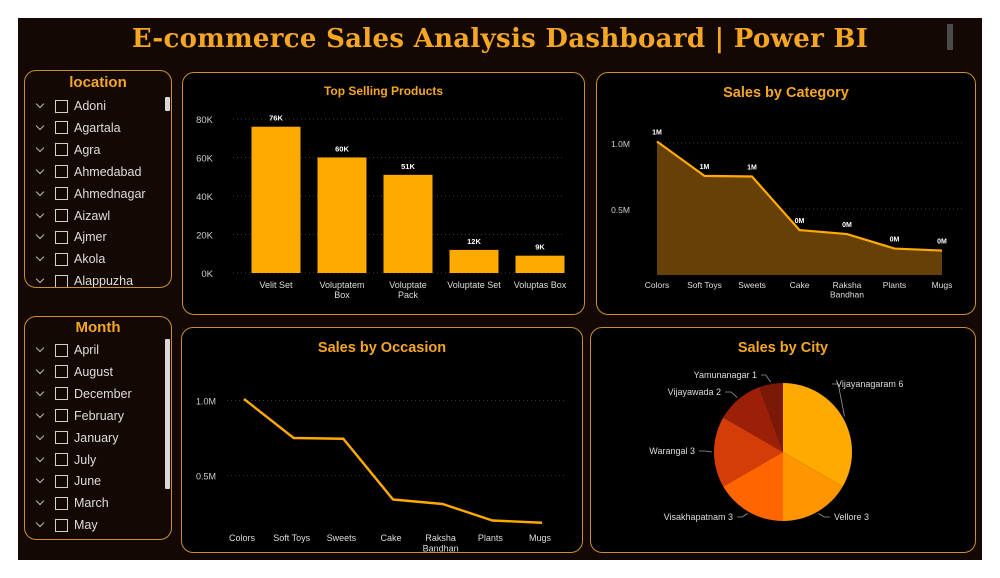 The image size is (1000, 578). Describe the element at coordinates (291, 538) in the screenshot. I see `x-tick-label: Soft Toys` at that location.